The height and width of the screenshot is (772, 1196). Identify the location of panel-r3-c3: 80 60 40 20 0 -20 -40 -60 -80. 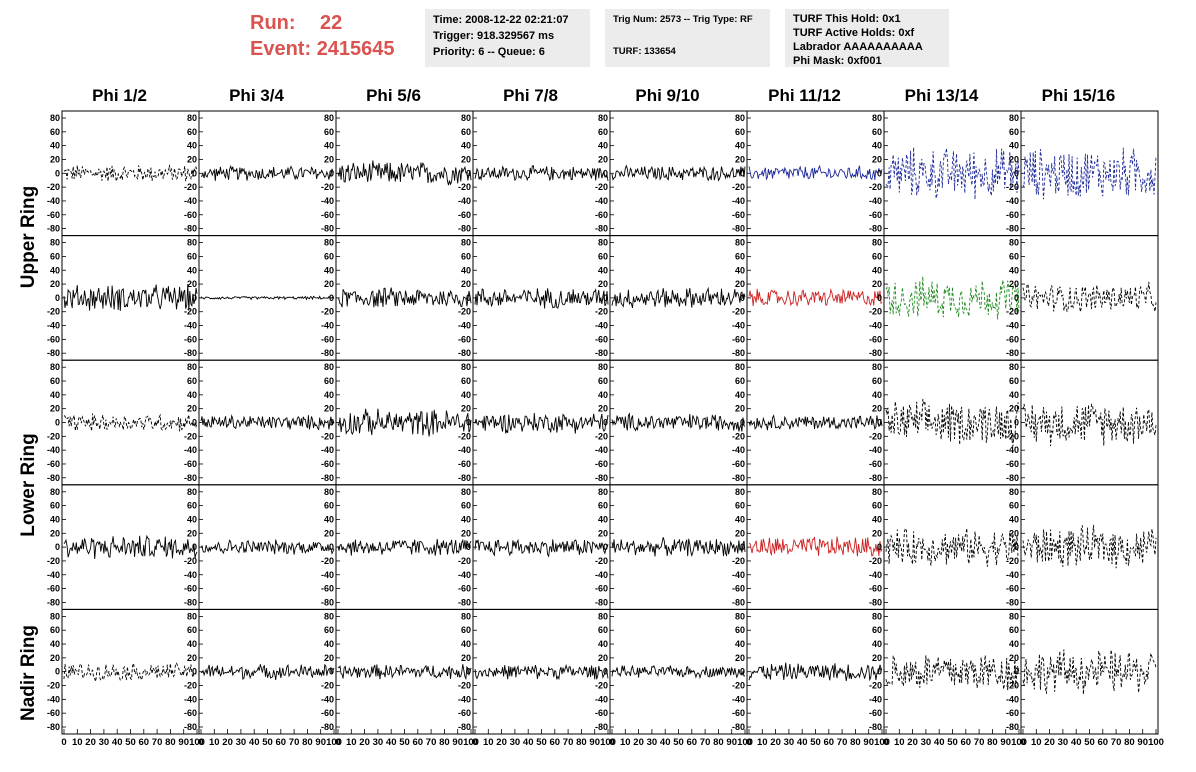
(534, 547).